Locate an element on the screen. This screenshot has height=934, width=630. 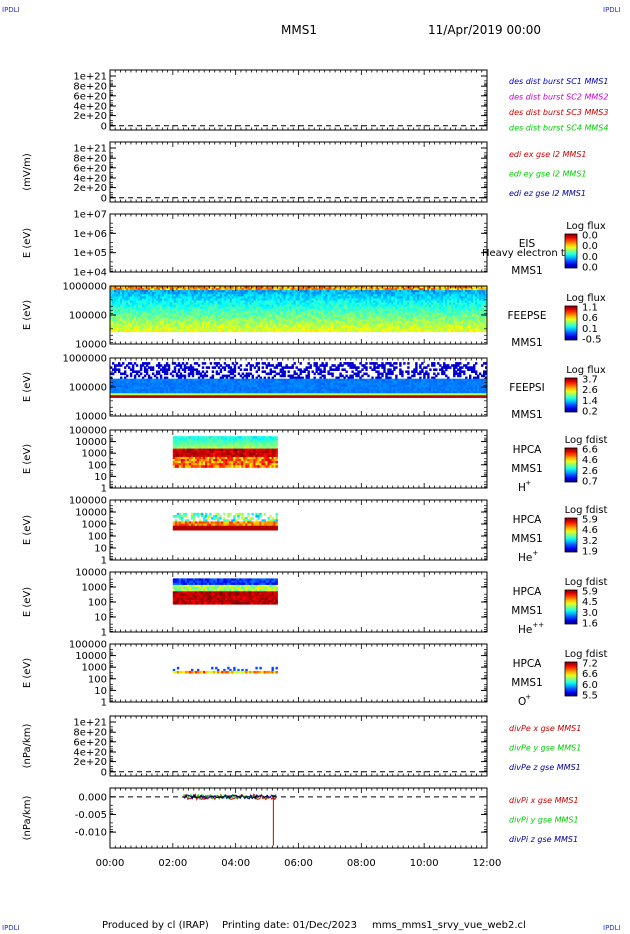
colorbar-tick-label: 0.1 is located at coordinates (590, 329).